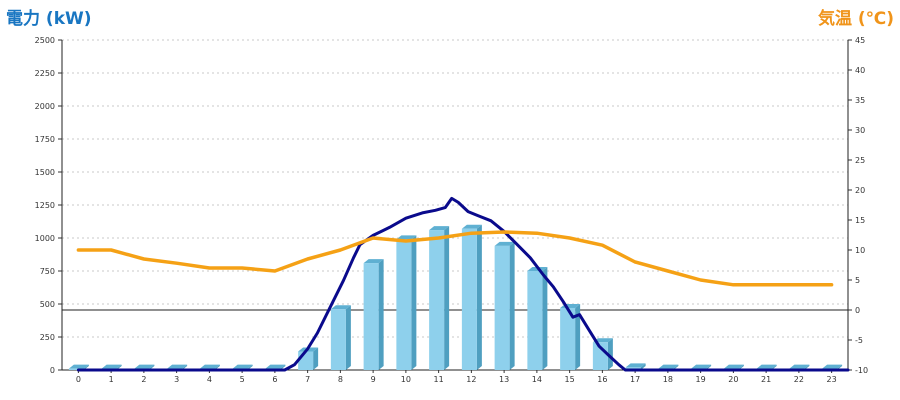  What do you see at coordinates (45, 205) in the screenshot?
I see `left-tick-label: 1250` at bounding box center [45, 205].